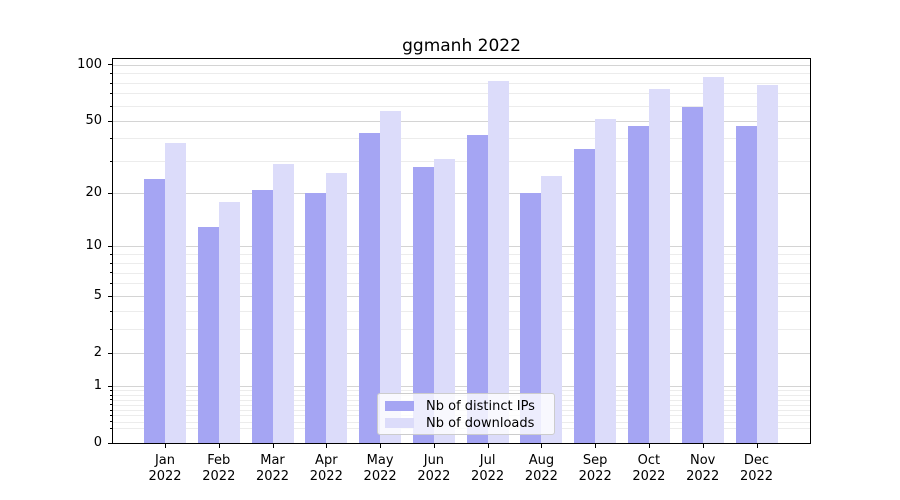 This screenshot has height=500, width=900. What do you see at coordinates (273, 446) in the screenshot?
I see `x-tick-mark-mar-2022` at bounding box center [273, 446].